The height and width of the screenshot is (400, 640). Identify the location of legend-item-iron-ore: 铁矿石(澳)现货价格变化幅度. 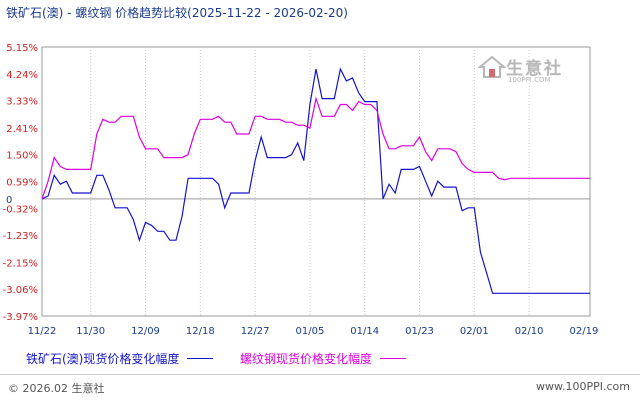
(120, 358).